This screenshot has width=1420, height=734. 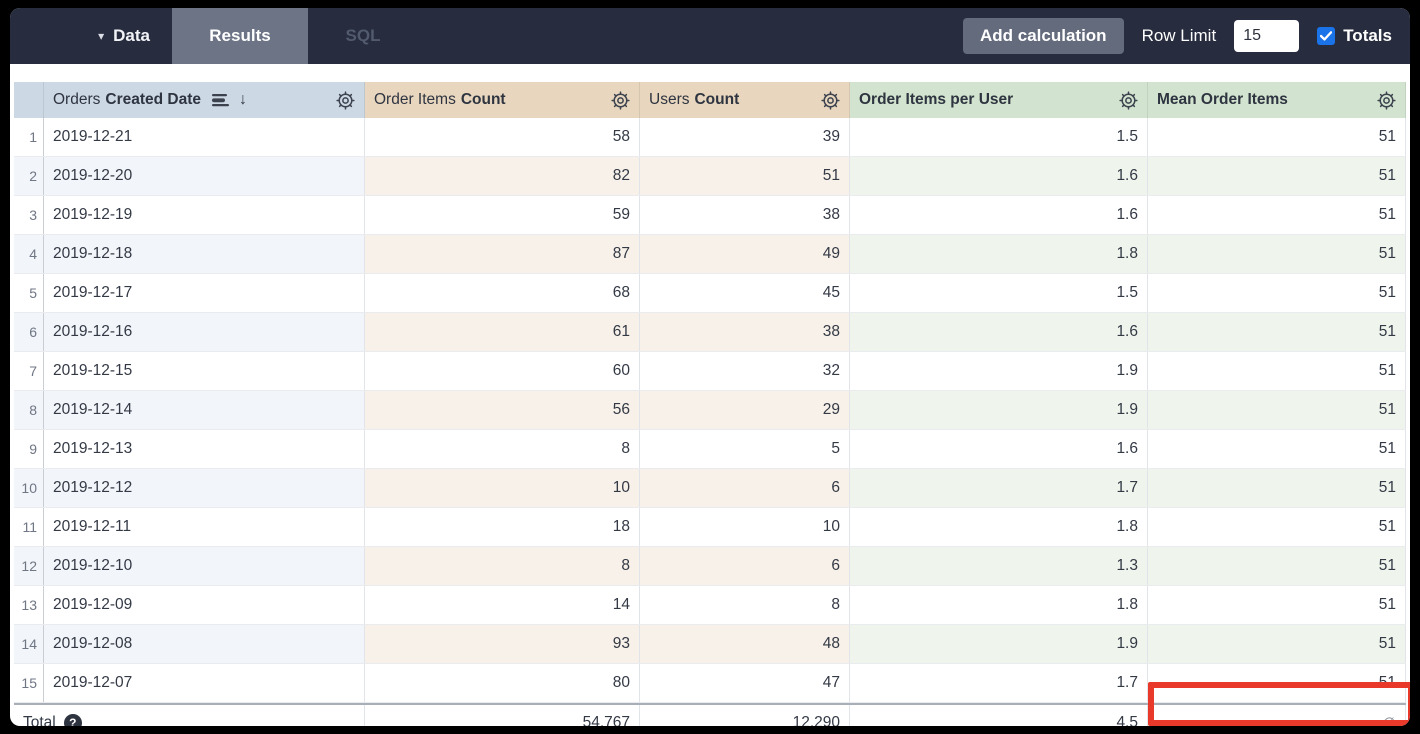 I want to click on cell-order-items-count: 93, so click(x=502, y=644).